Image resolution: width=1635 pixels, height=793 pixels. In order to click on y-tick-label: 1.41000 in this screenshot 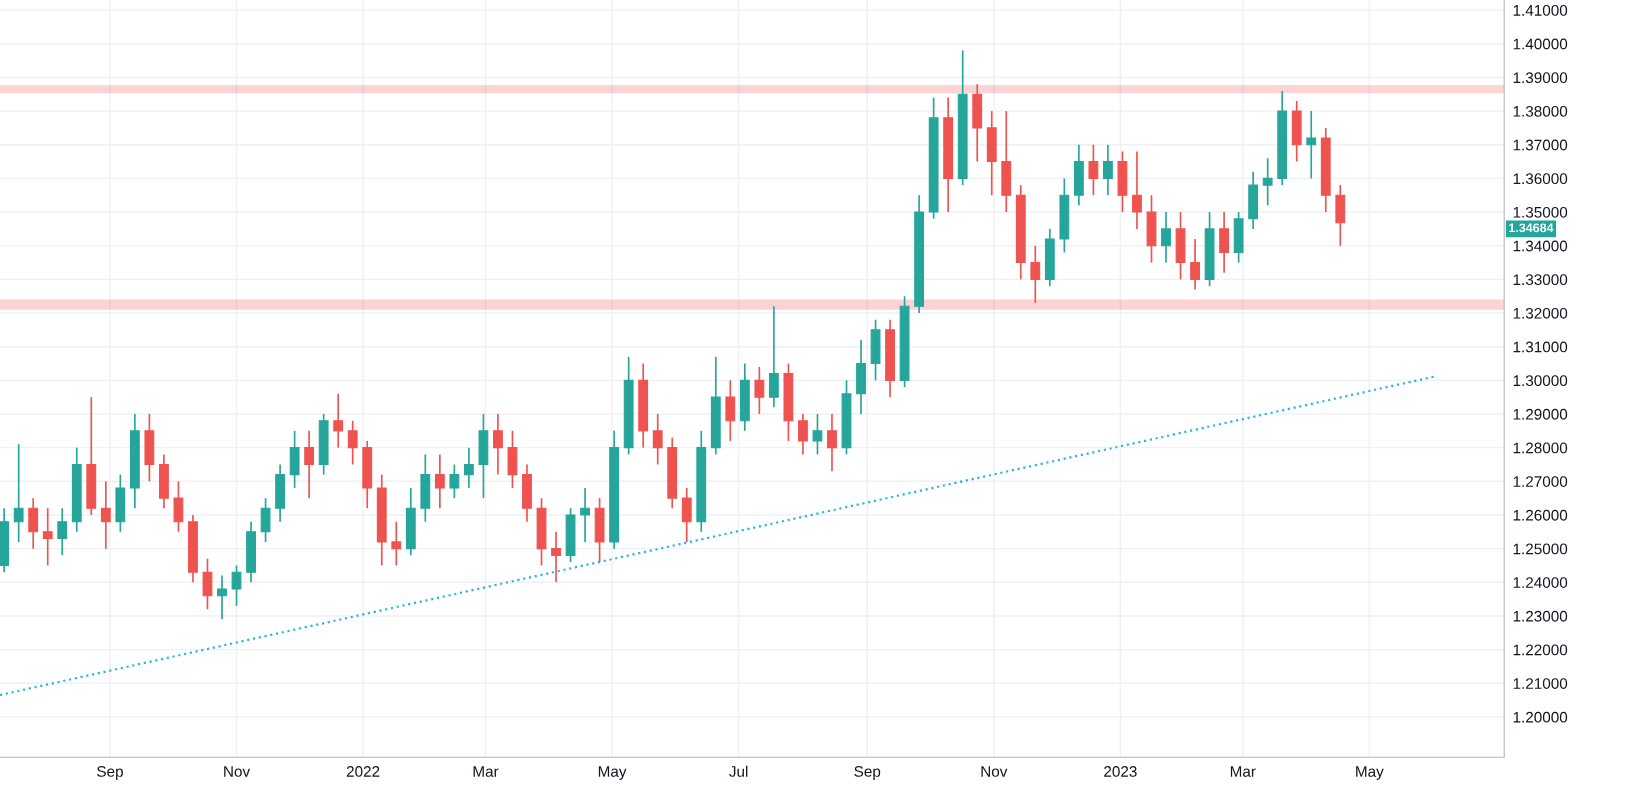, I will do `click(1540, 10)`.